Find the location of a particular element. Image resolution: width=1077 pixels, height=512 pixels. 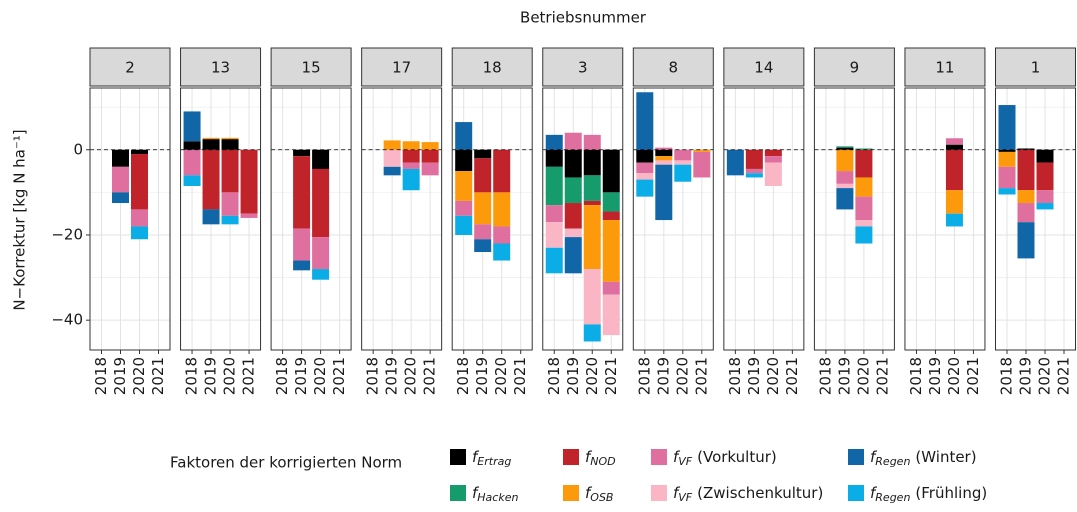

strip-label: 18 is located at coordinates (492, 68).